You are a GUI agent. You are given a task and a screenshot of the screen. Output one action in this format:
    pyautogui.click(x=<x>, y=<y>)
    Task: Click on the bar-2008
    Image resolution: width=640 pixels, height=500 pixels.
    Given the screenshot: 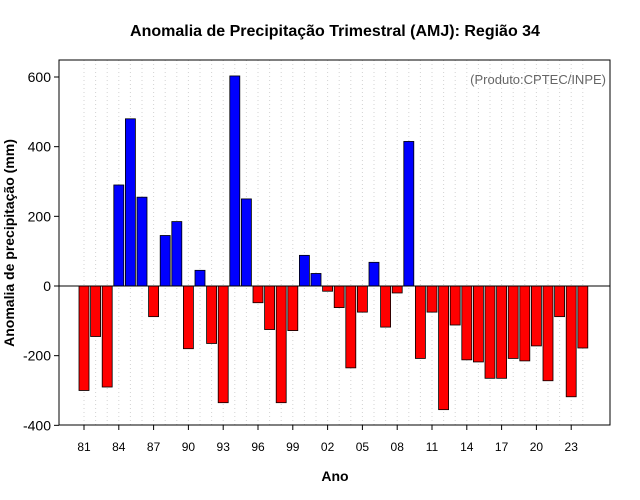 What is the action you would take?
    pyautogui.click(x=397, y=289)
    